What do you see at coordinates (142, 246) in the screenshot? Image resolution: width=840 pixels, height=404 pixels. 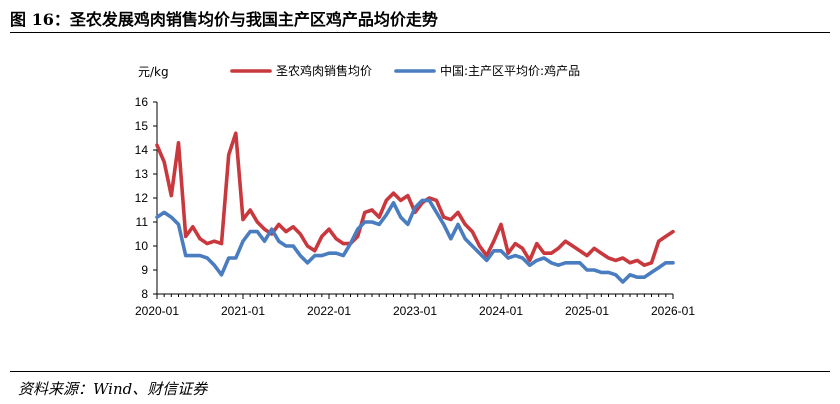 I see `y-tick-label: 10` at bounding box center [142, 246].